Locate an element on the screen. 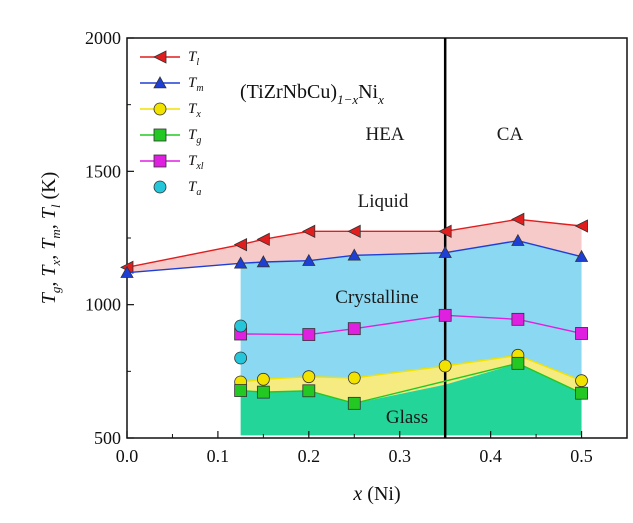 The height and width of the screenshot is (523, 633). y-tick-label: 500 is located at coordinates (107, 438).